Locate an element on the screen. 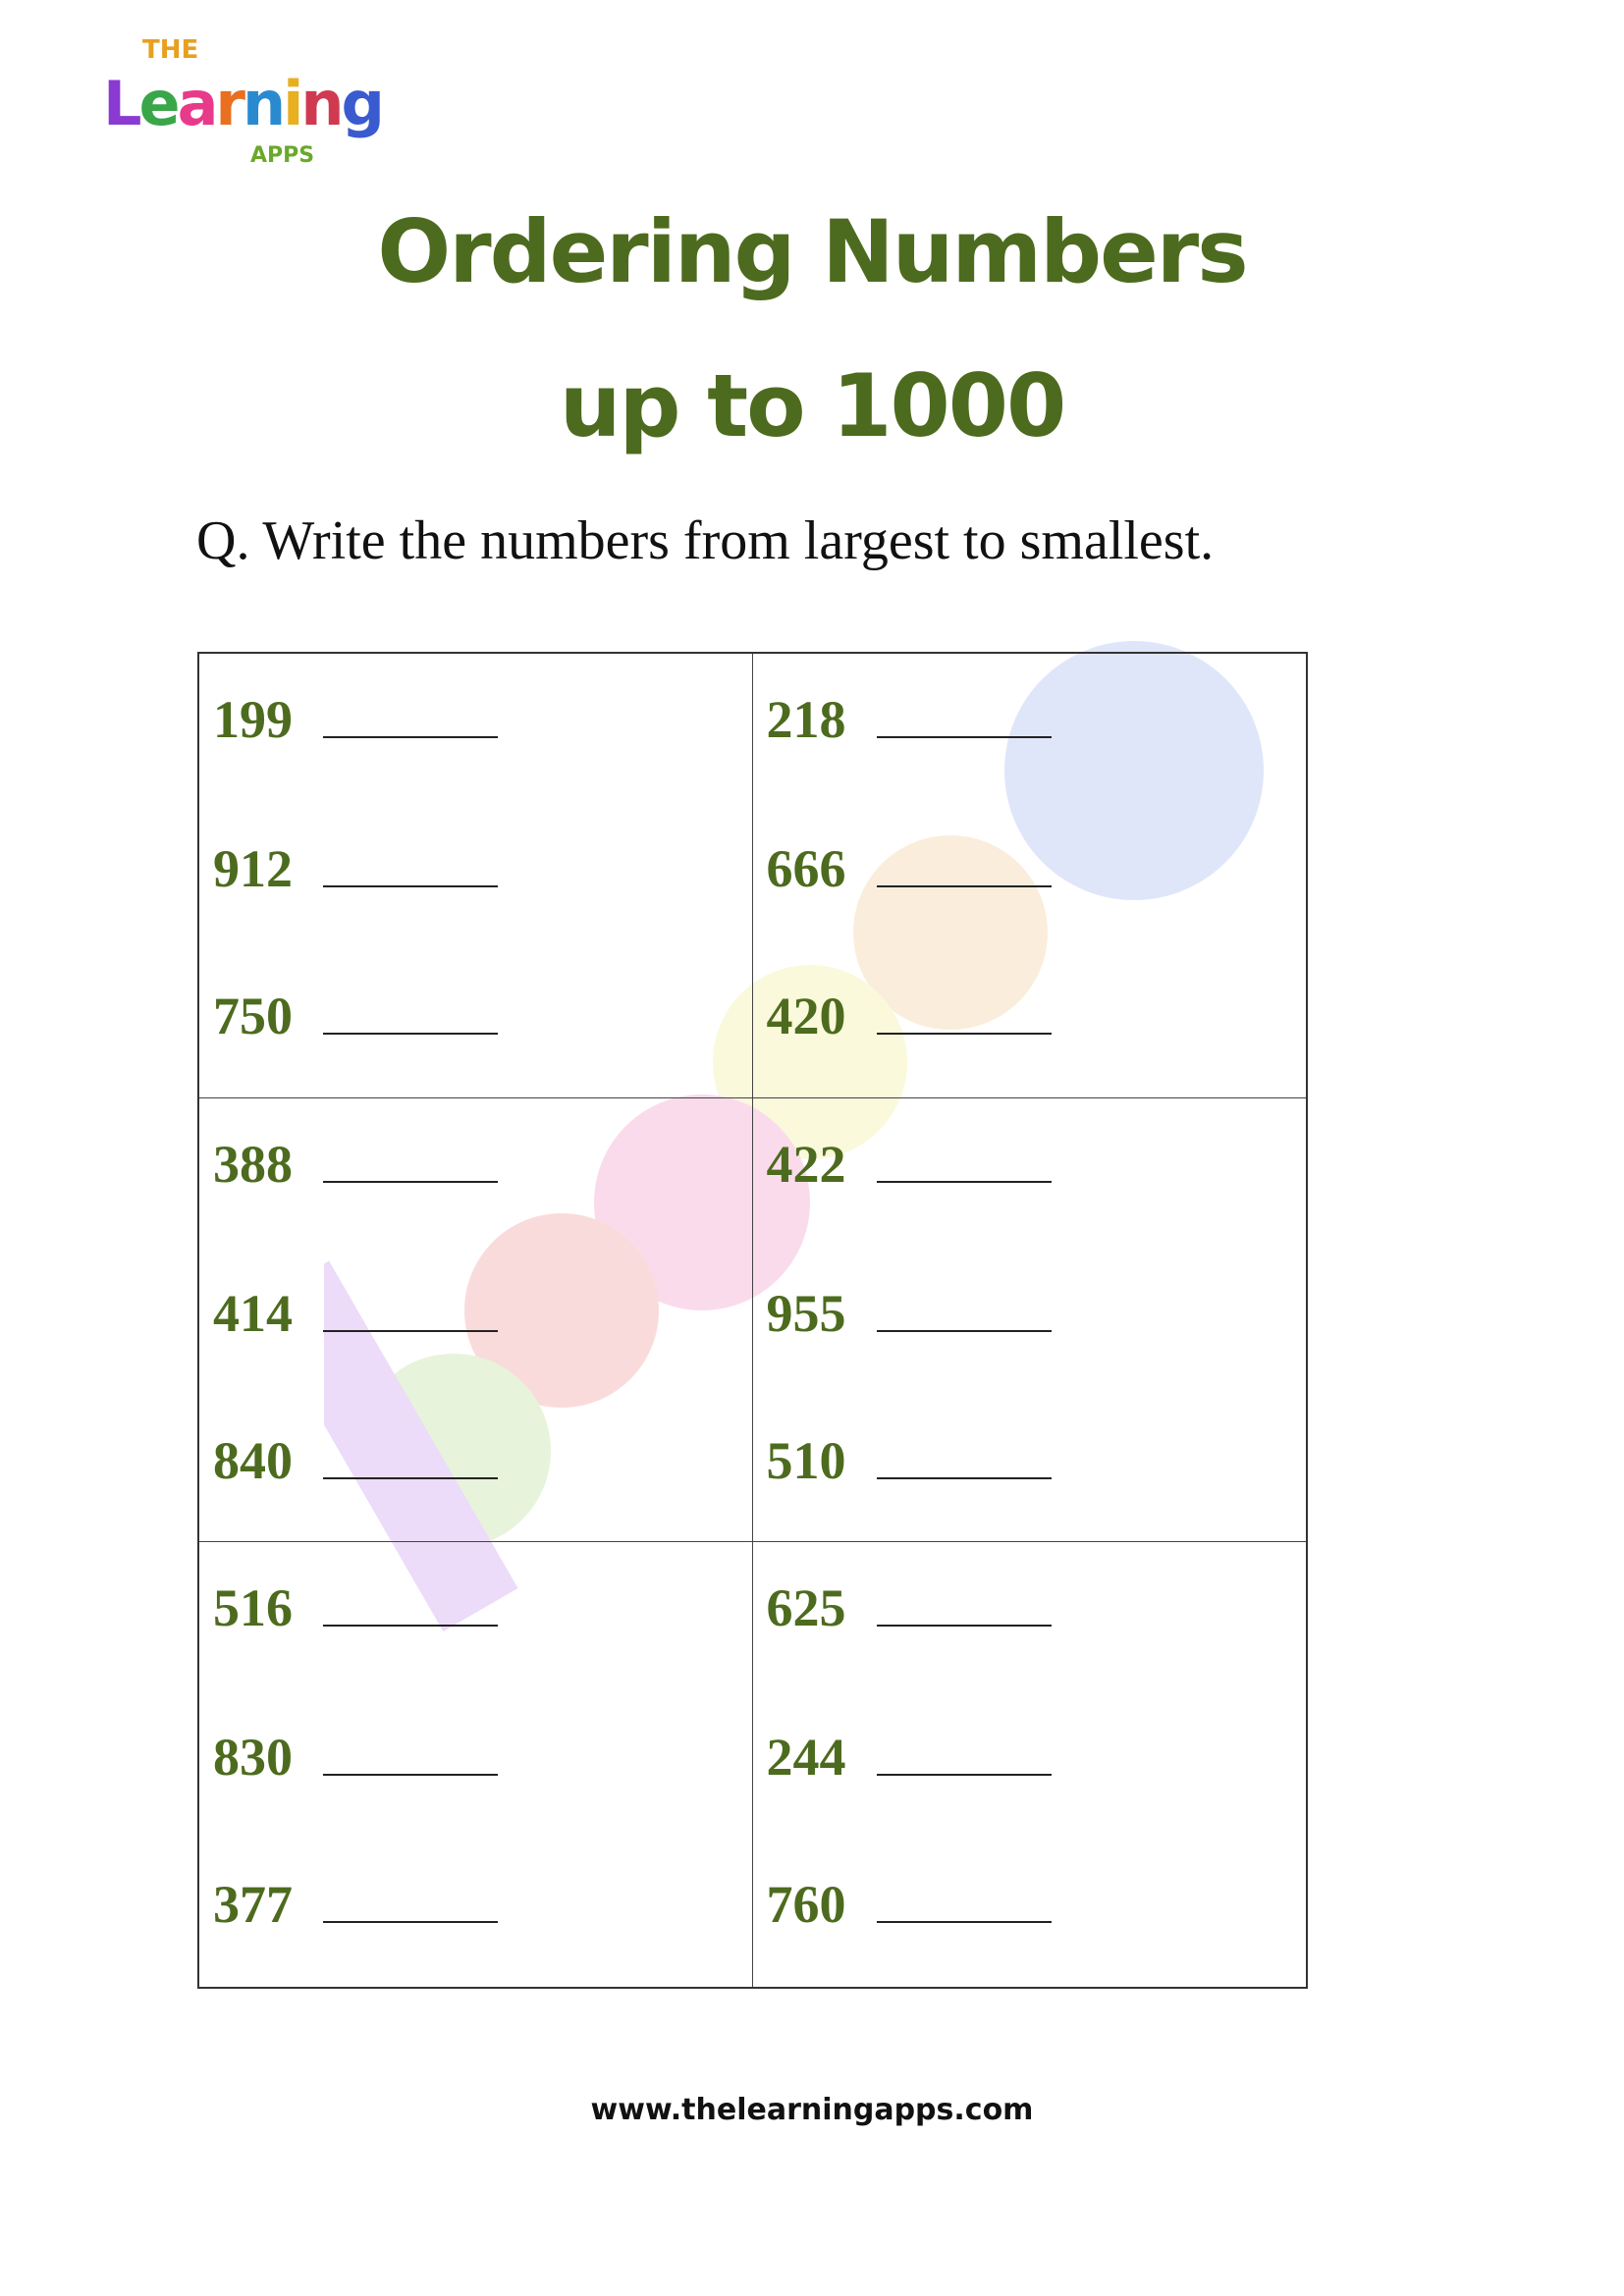 This screenshot has height=2296, width=1624. number-value: 830 is located at coordinates (253, 1758).